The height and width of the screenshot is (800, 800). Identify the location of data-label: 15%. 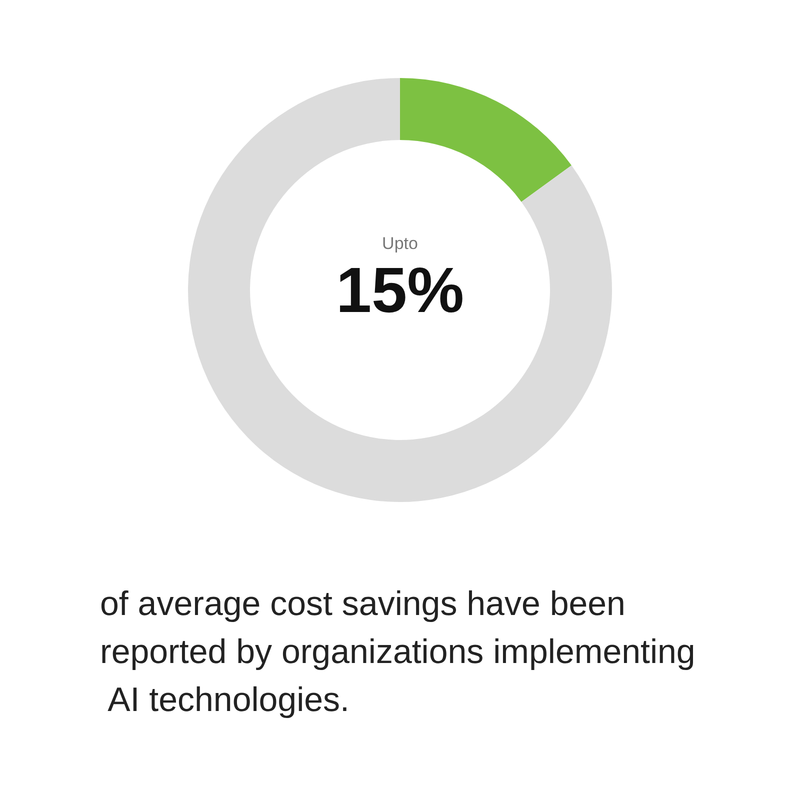
(400, 290).